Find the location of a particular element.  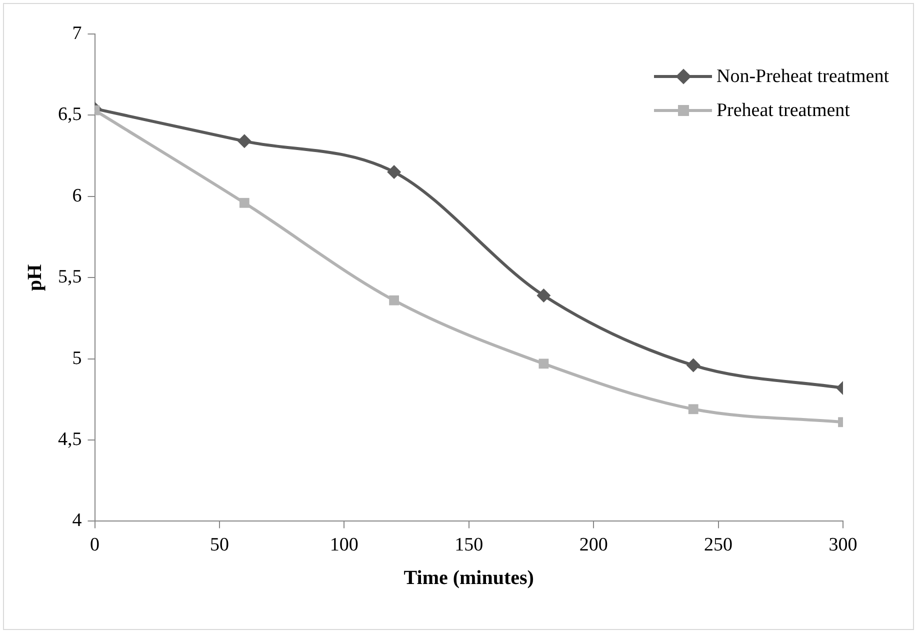

legend-label: Non-Preheat treatment is located at coordinates (802, 77).